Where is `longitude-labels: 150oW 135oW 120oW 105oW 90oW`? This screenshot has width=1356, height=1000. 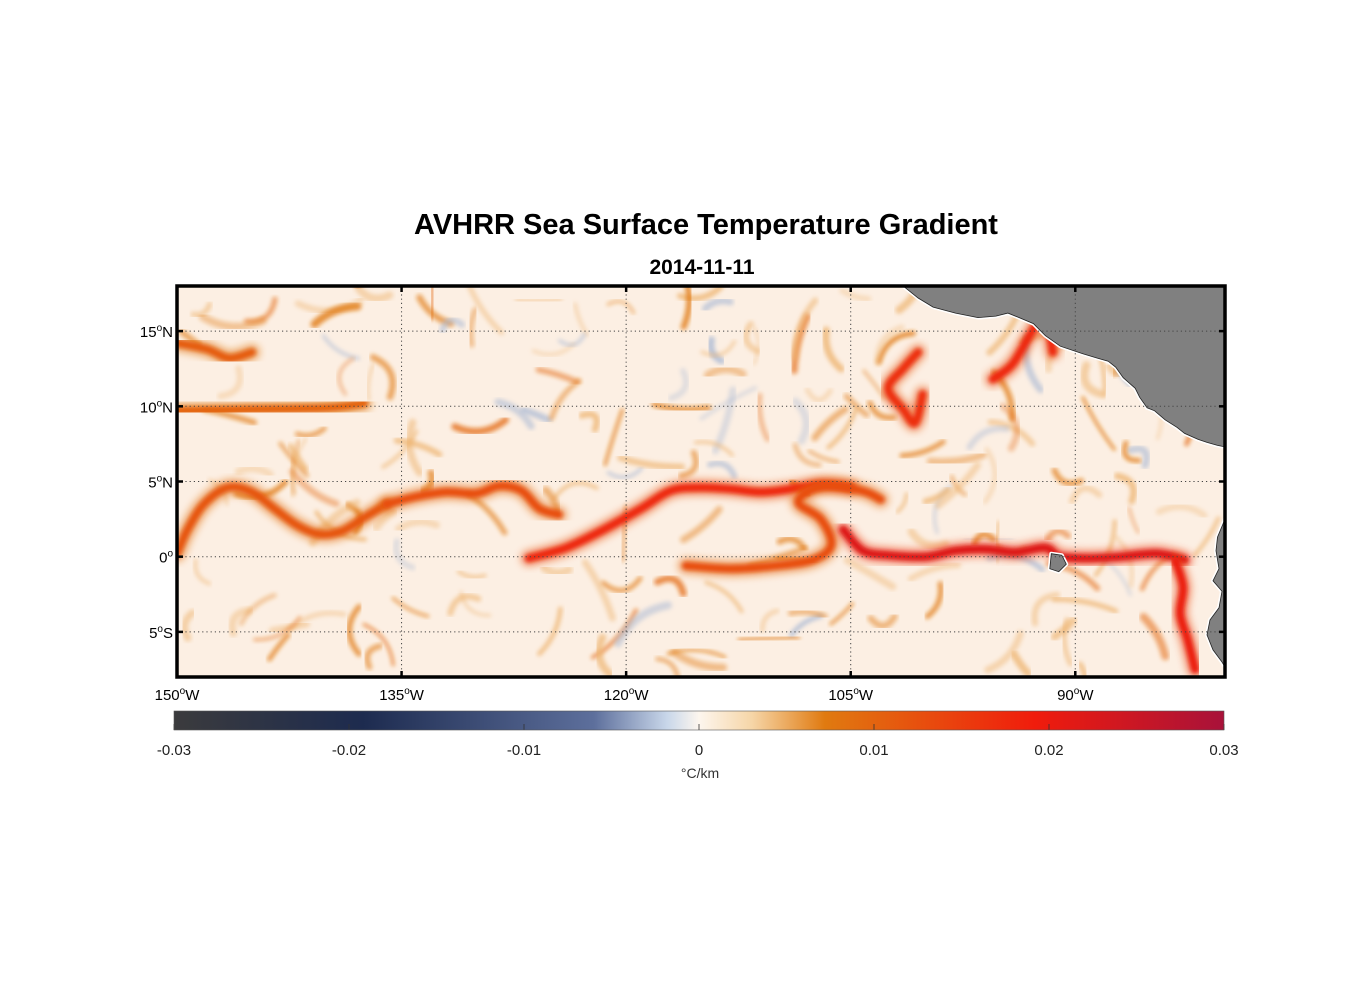 longitude-labels: 150oW 135oW 120oW 105oW 90oW is located at coordinates (625, 695).